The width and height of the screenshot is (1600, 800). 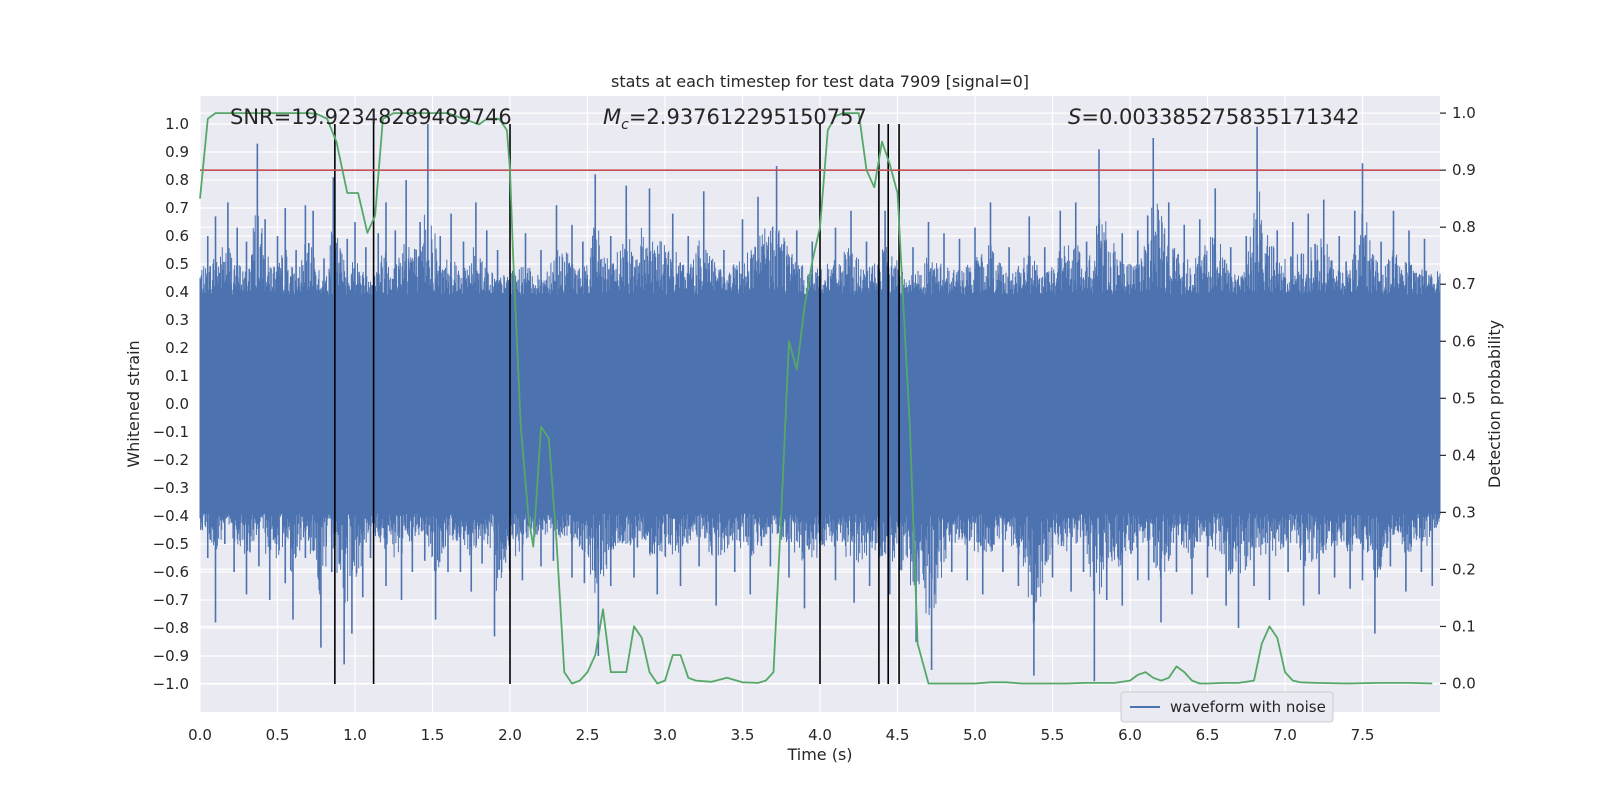 I want to click on y-tick-label-16: −0.6, so click(x=171, y=572).